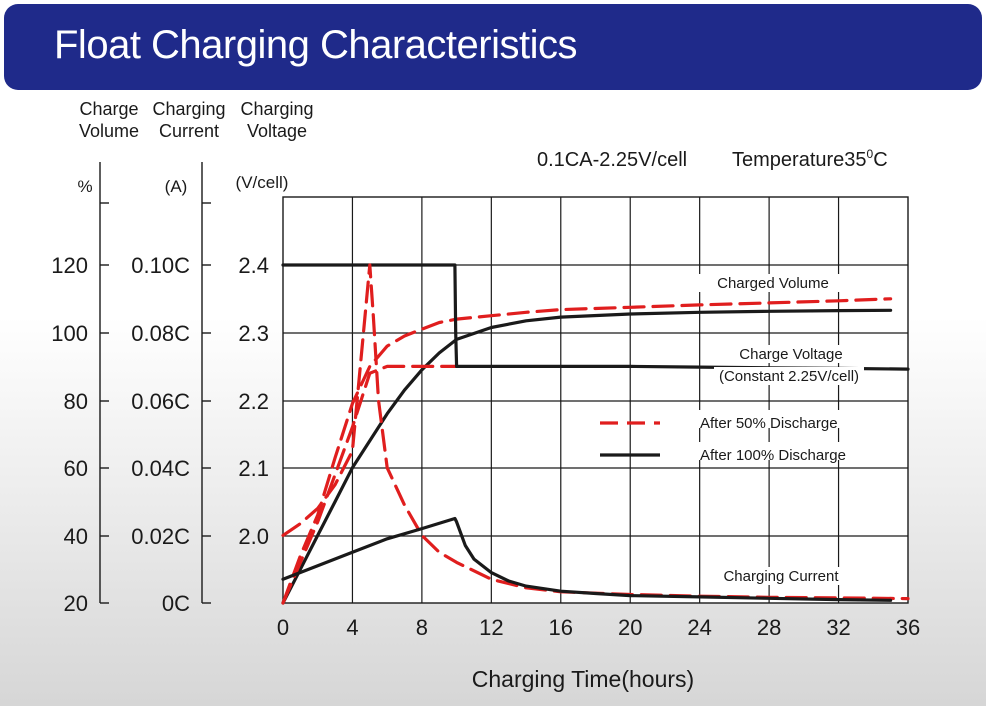 The image size is (986, 706). What do you see at coordinates (76, 468) in the screenshot?
I see `y-tick-label: 60` at bounding box center [76, 468].